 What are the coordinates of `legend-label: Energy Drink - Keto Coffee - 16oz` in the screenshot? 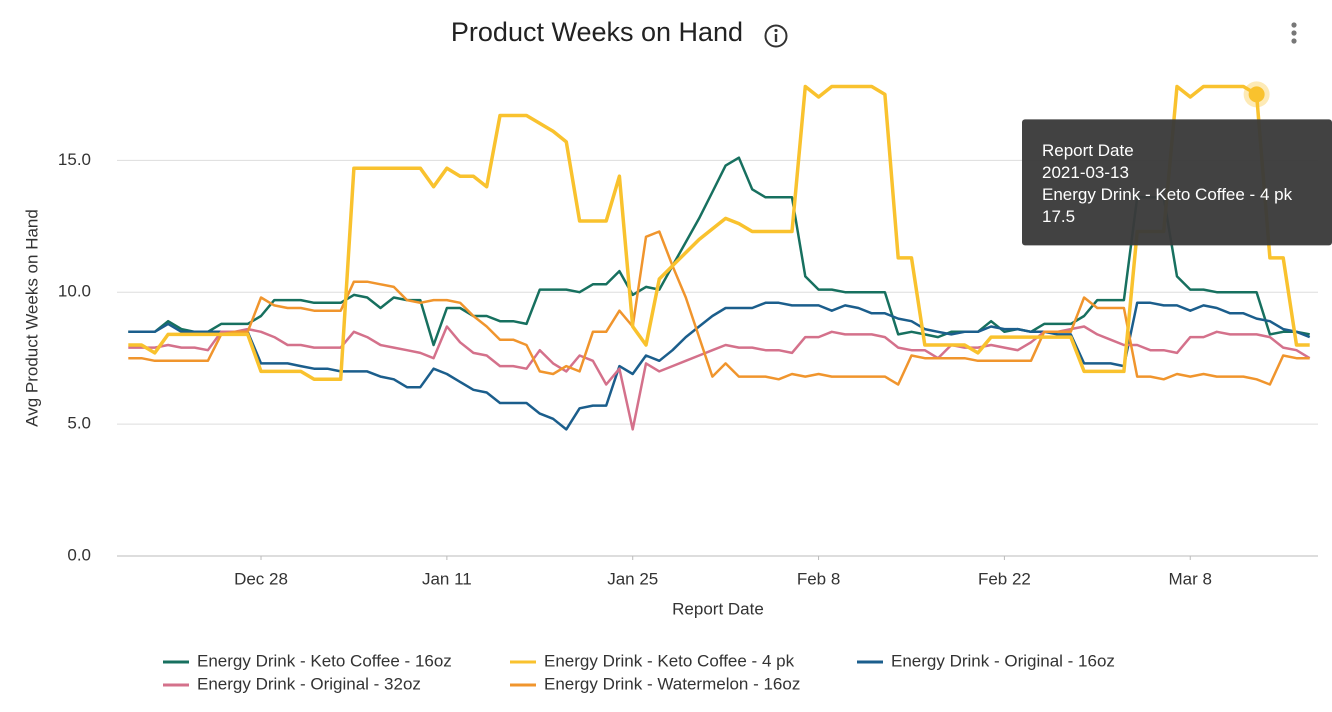 It's located at (324, 660).